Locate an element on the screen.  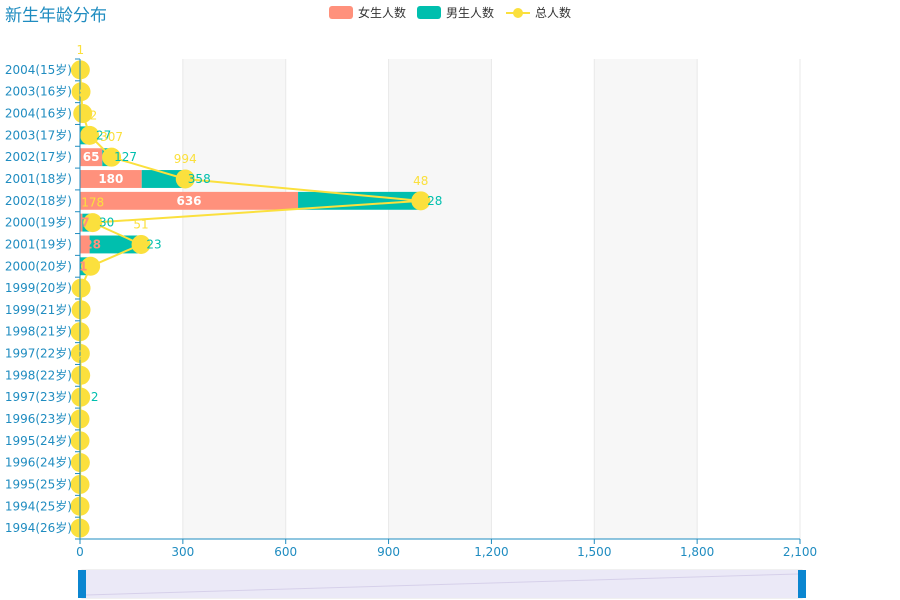
y-tick-label: 2001(18岁) is located at coordinates (38, 178).